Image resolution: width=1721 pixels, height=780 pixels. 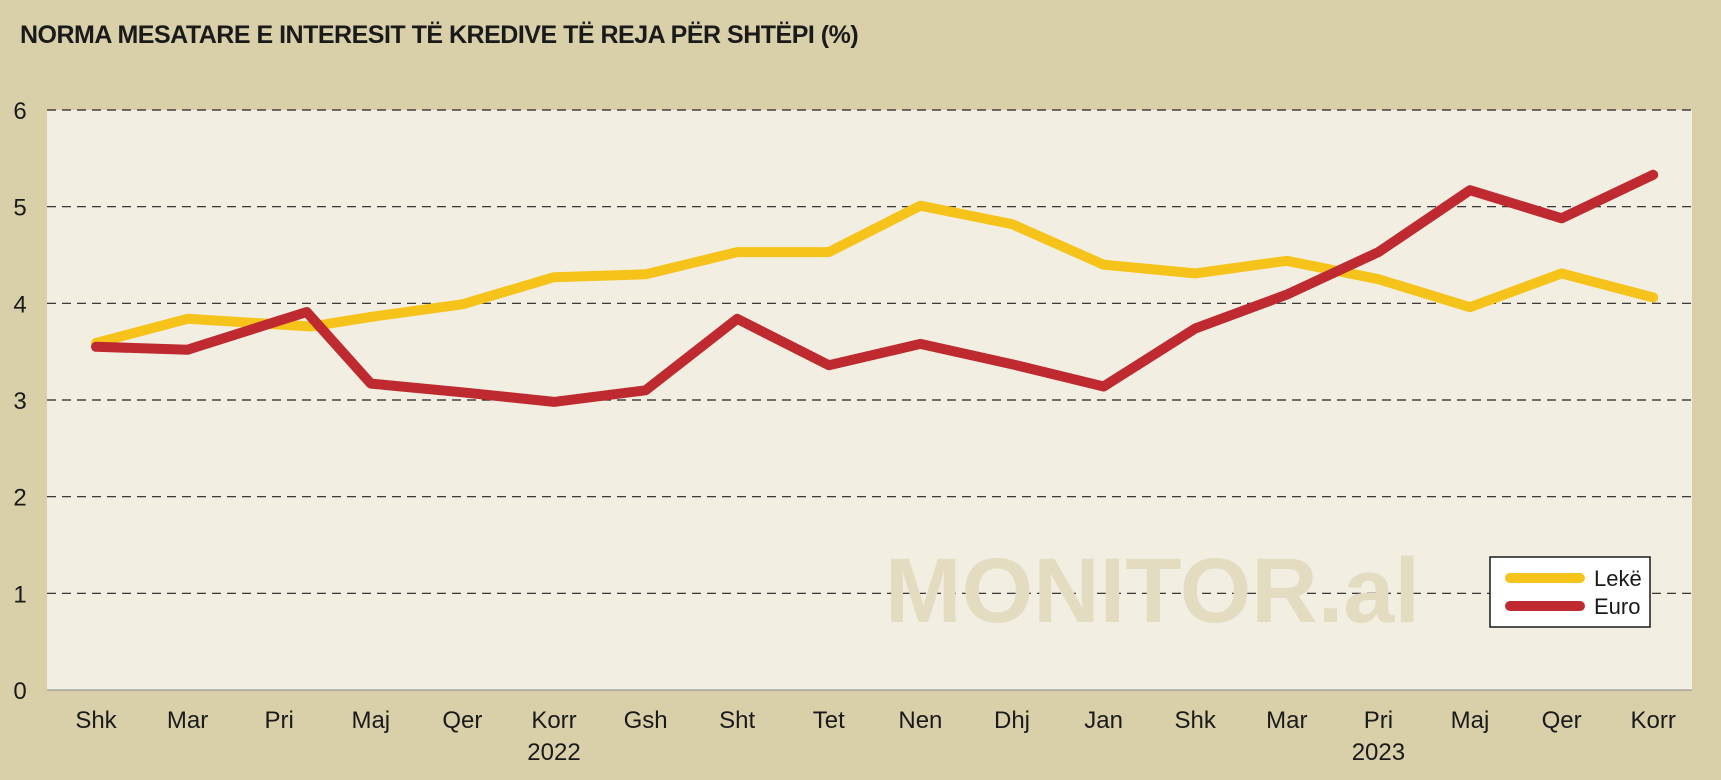 I want to click on y-tick-label: 5, so click(x=19, y=208).